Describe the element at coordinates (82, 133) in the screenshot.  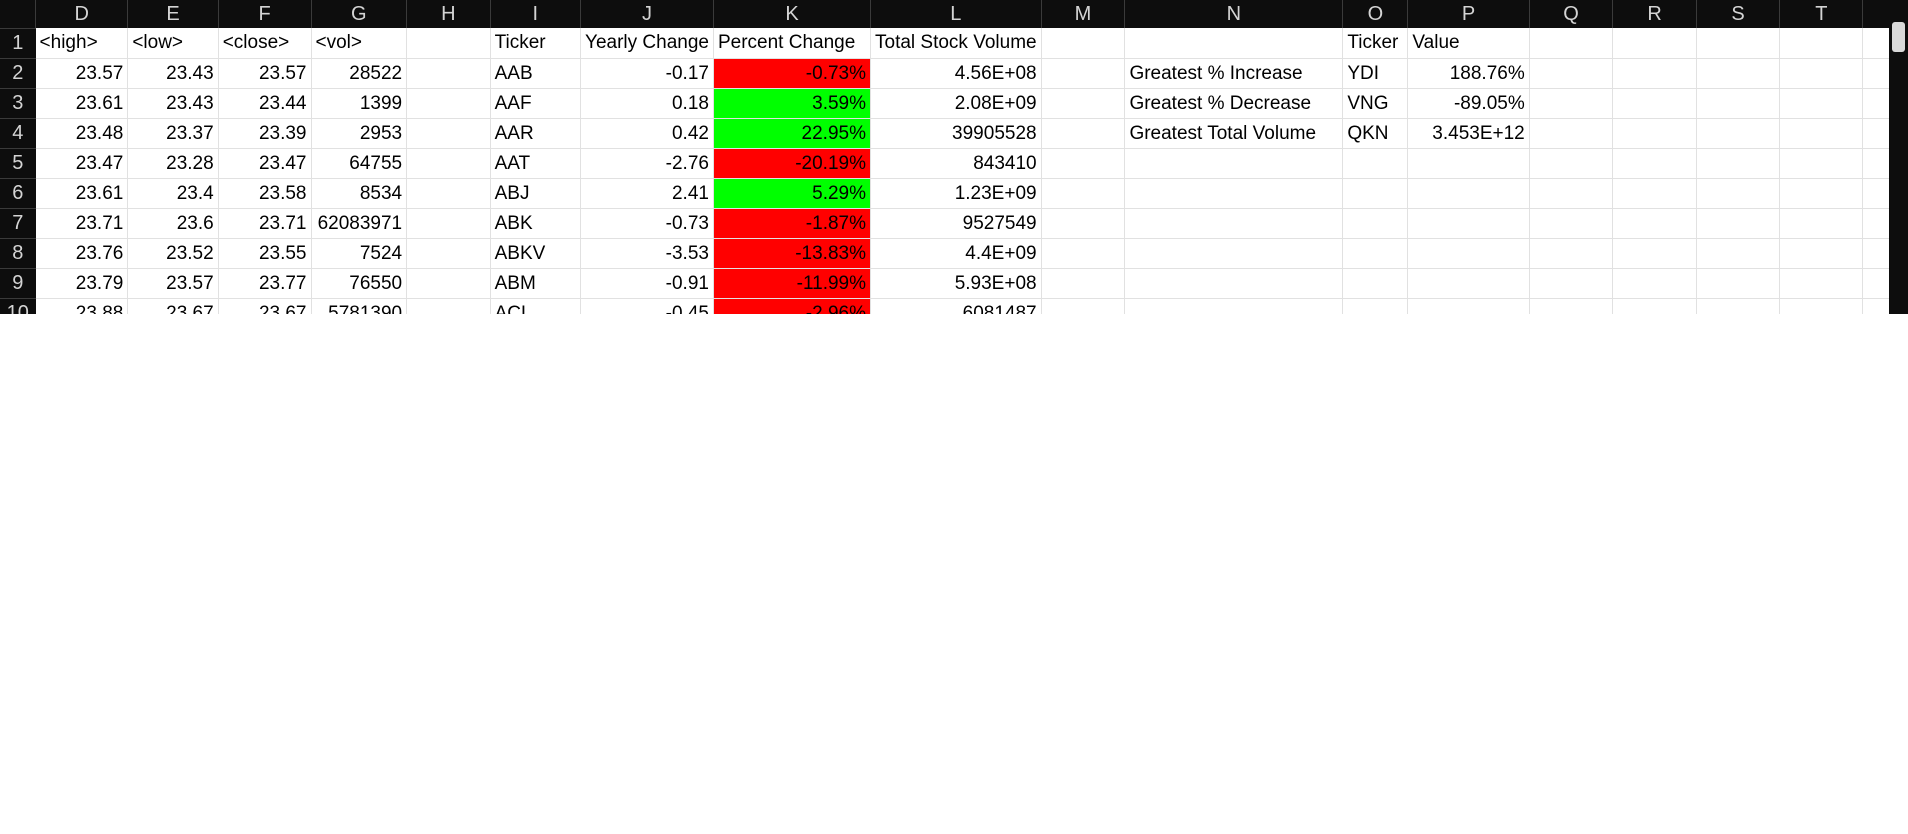
I see `cell-d4: 23.48` at that location.